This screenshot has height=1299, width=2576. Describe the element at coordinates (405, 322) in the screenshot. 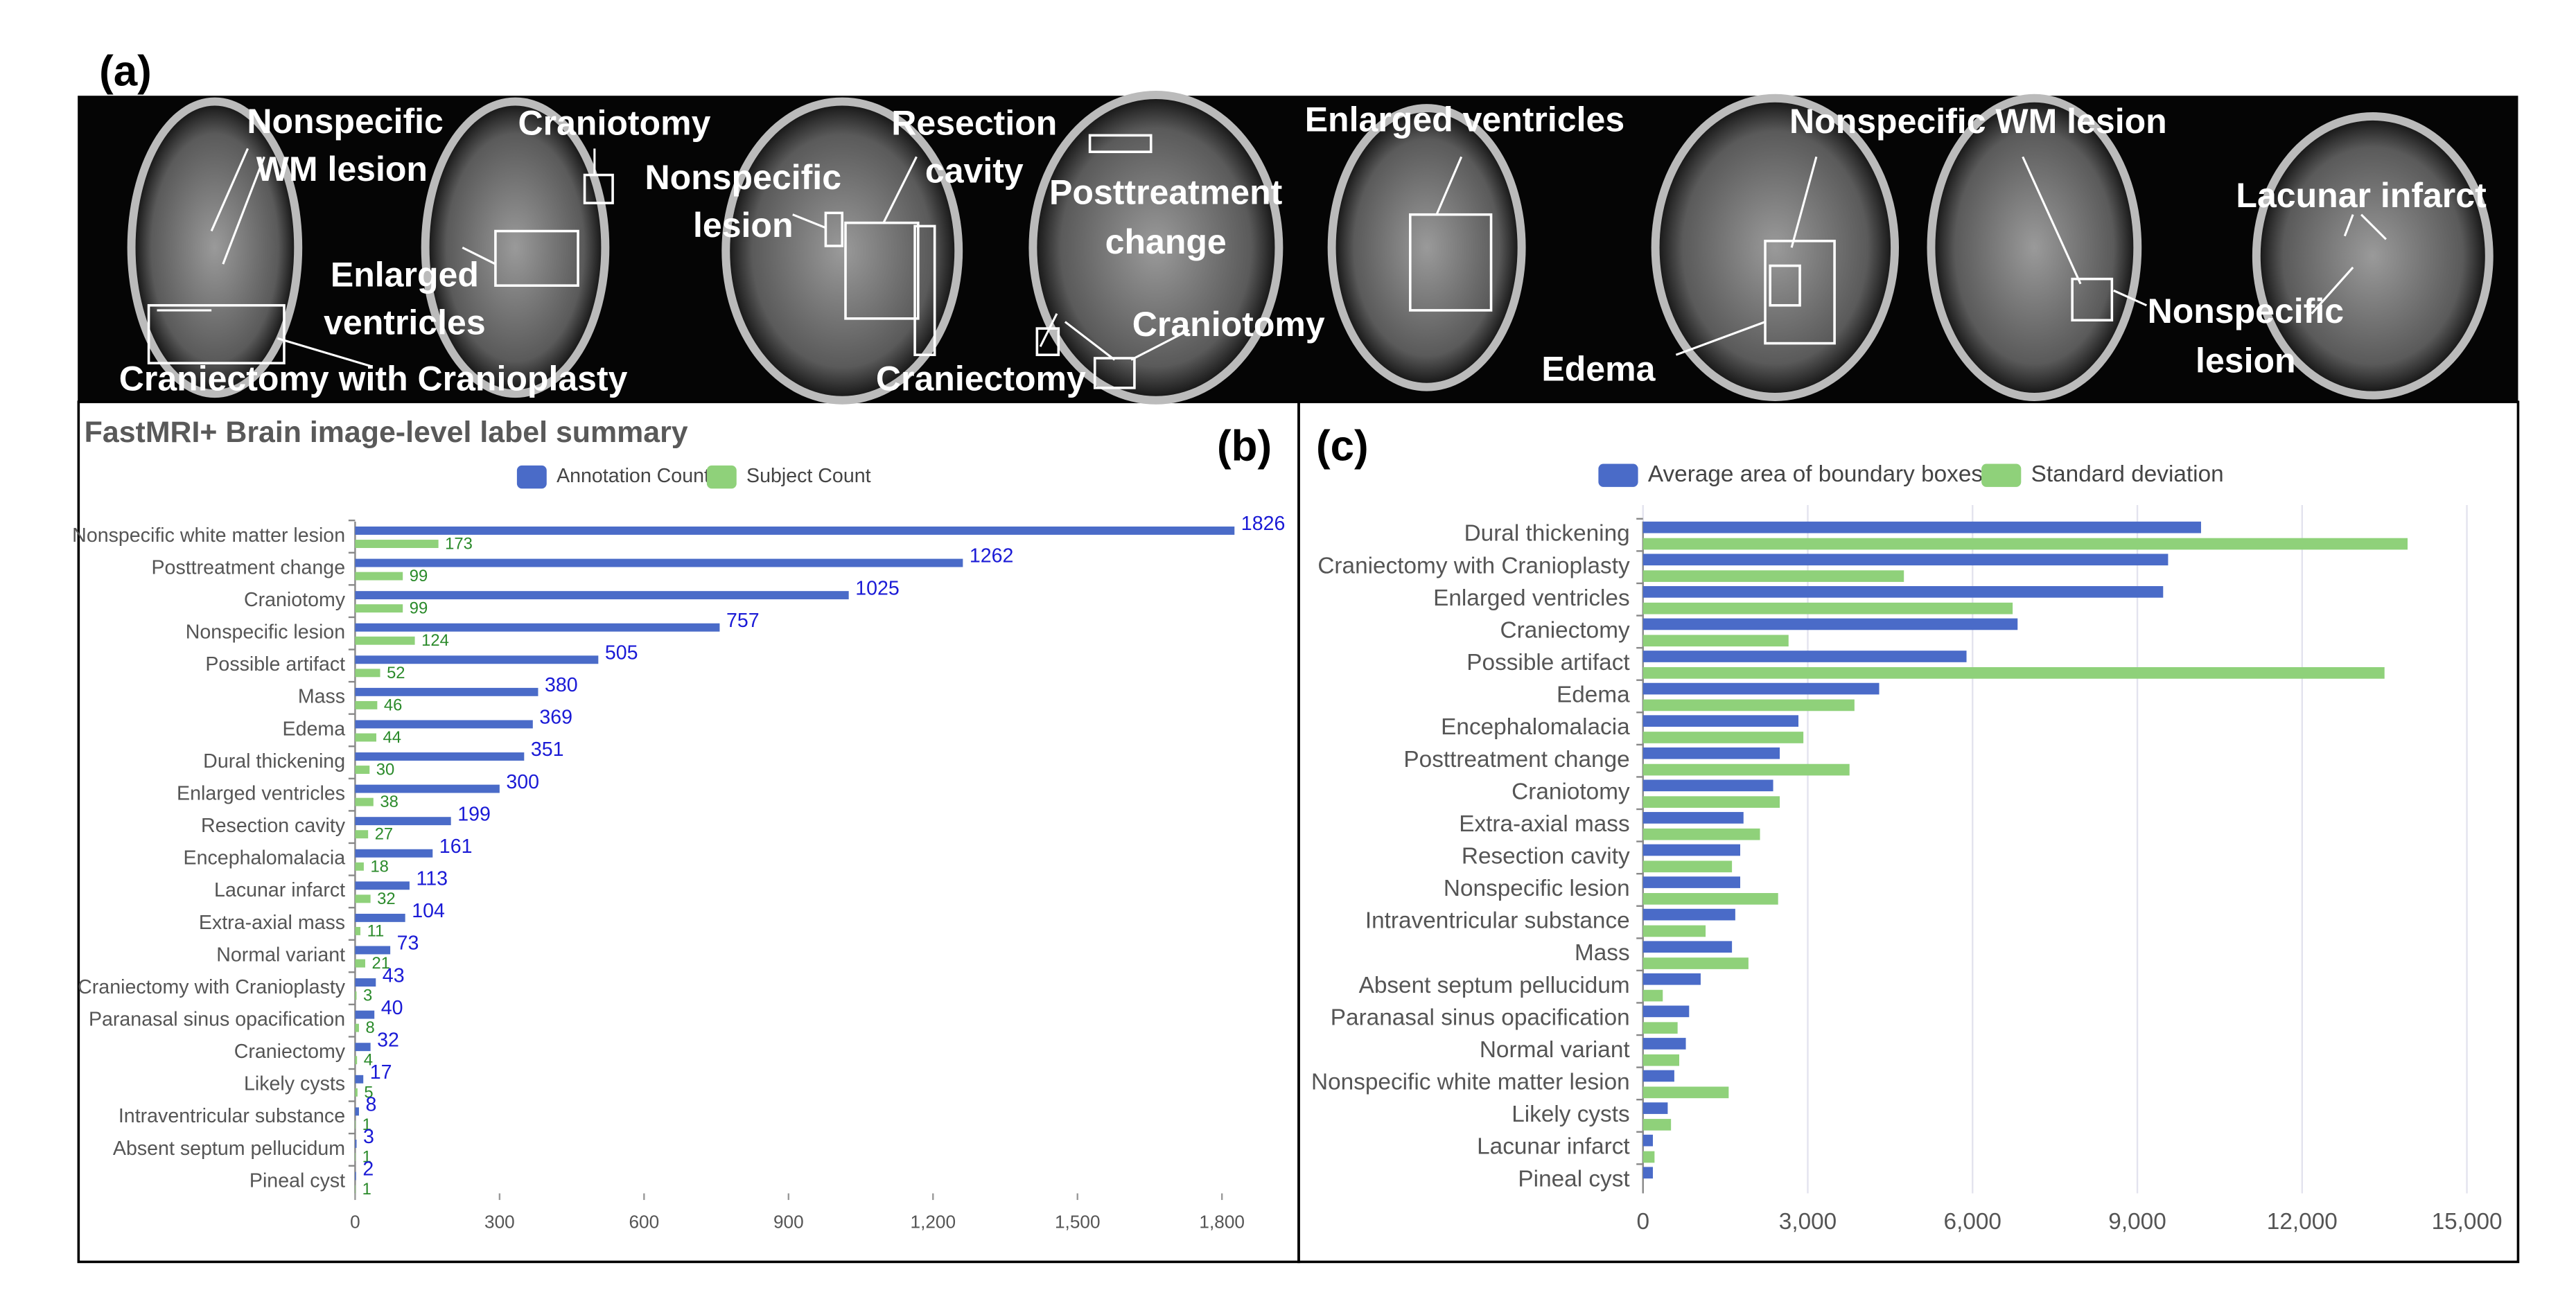

I see `annotation-label: ventricles` at that location.